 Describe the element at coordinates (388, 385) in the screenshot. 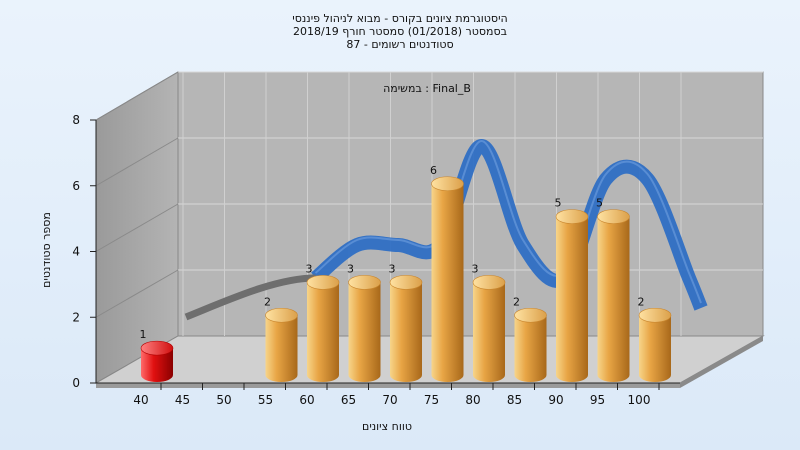

I see `floor-edge` at that location.